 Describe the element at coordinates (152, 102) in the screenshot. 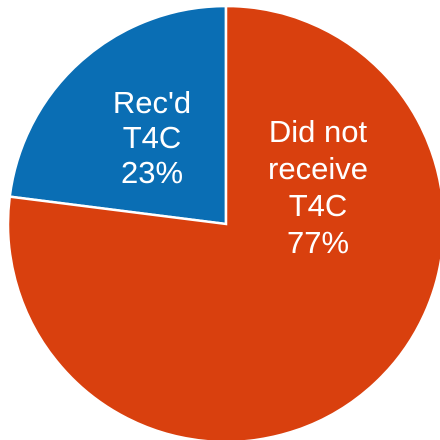

I see `slice-label-line: Rec'd` at that location.